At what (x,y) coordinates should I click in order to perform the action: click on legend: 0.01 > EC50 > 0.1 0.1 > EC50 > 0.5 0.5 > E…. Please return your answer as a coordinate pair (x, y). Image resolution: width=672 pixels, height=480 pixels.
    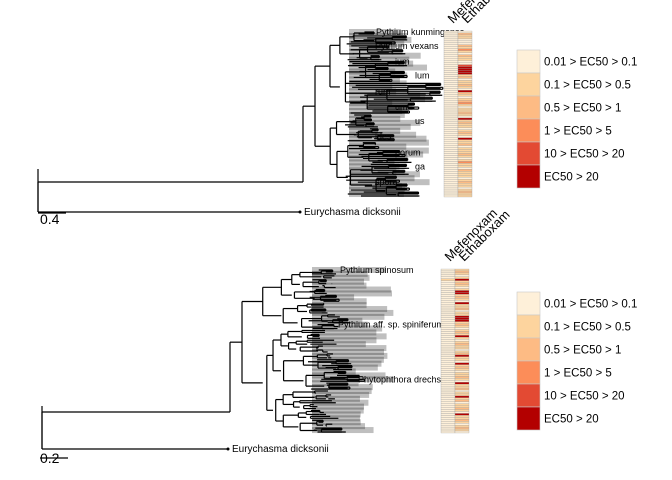
    Looking at the image, I should click on (576, 119).